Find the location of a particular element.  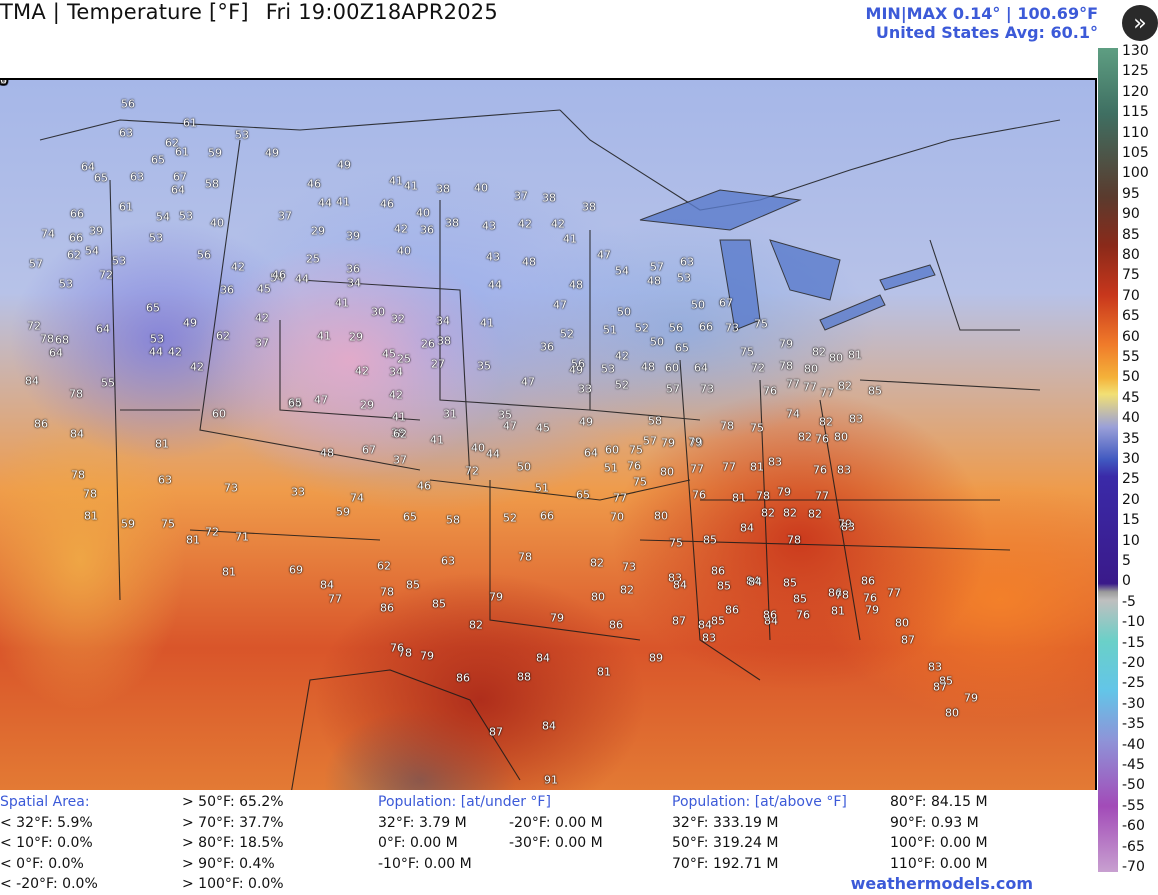

station-temperature-value: 25 is located at coordinates (313, 259).